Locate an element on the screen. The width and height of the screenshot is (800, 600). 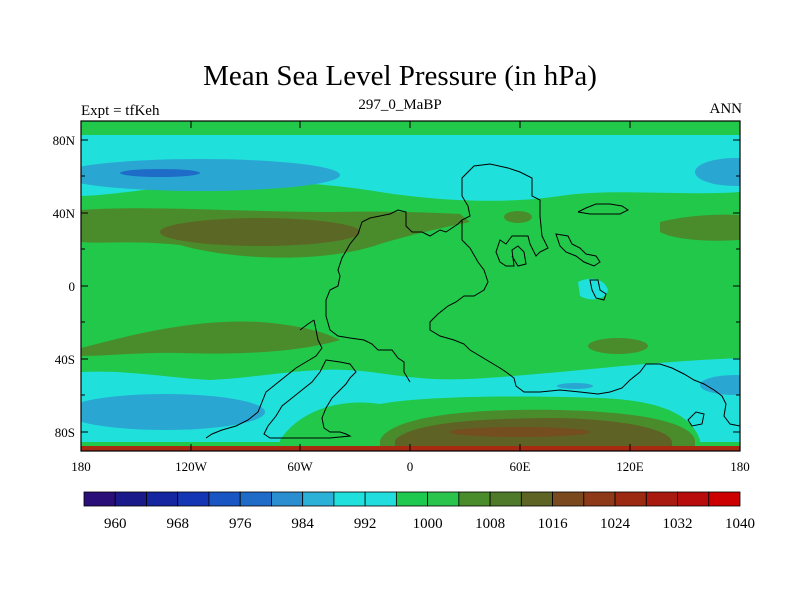
y-tick-label: 40N is located at coordinates (64, 213).